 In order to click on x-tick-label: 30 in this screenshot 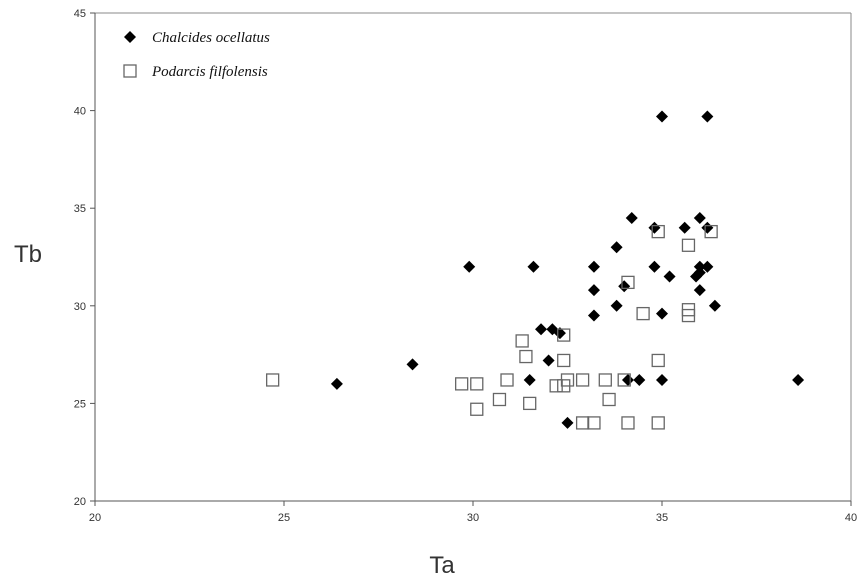, I will do `click(473, 518)`.